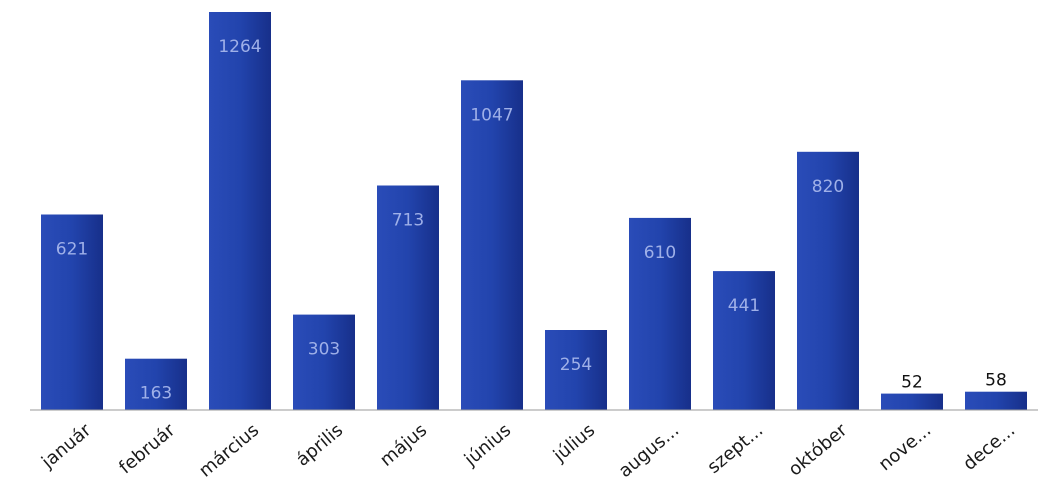 Image resolution: width=1042 pixels, height=504 pixels. What do you see at coordinates (660, 253) in the screenshot?
I see `bar-value-label: 610` at bounding box center [660, 253].